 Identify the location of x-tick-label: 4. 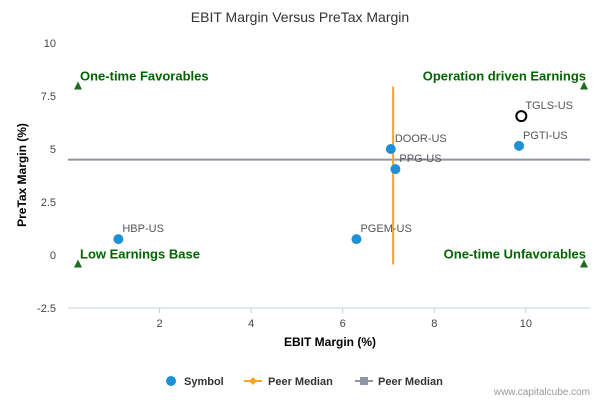
(251, 324).